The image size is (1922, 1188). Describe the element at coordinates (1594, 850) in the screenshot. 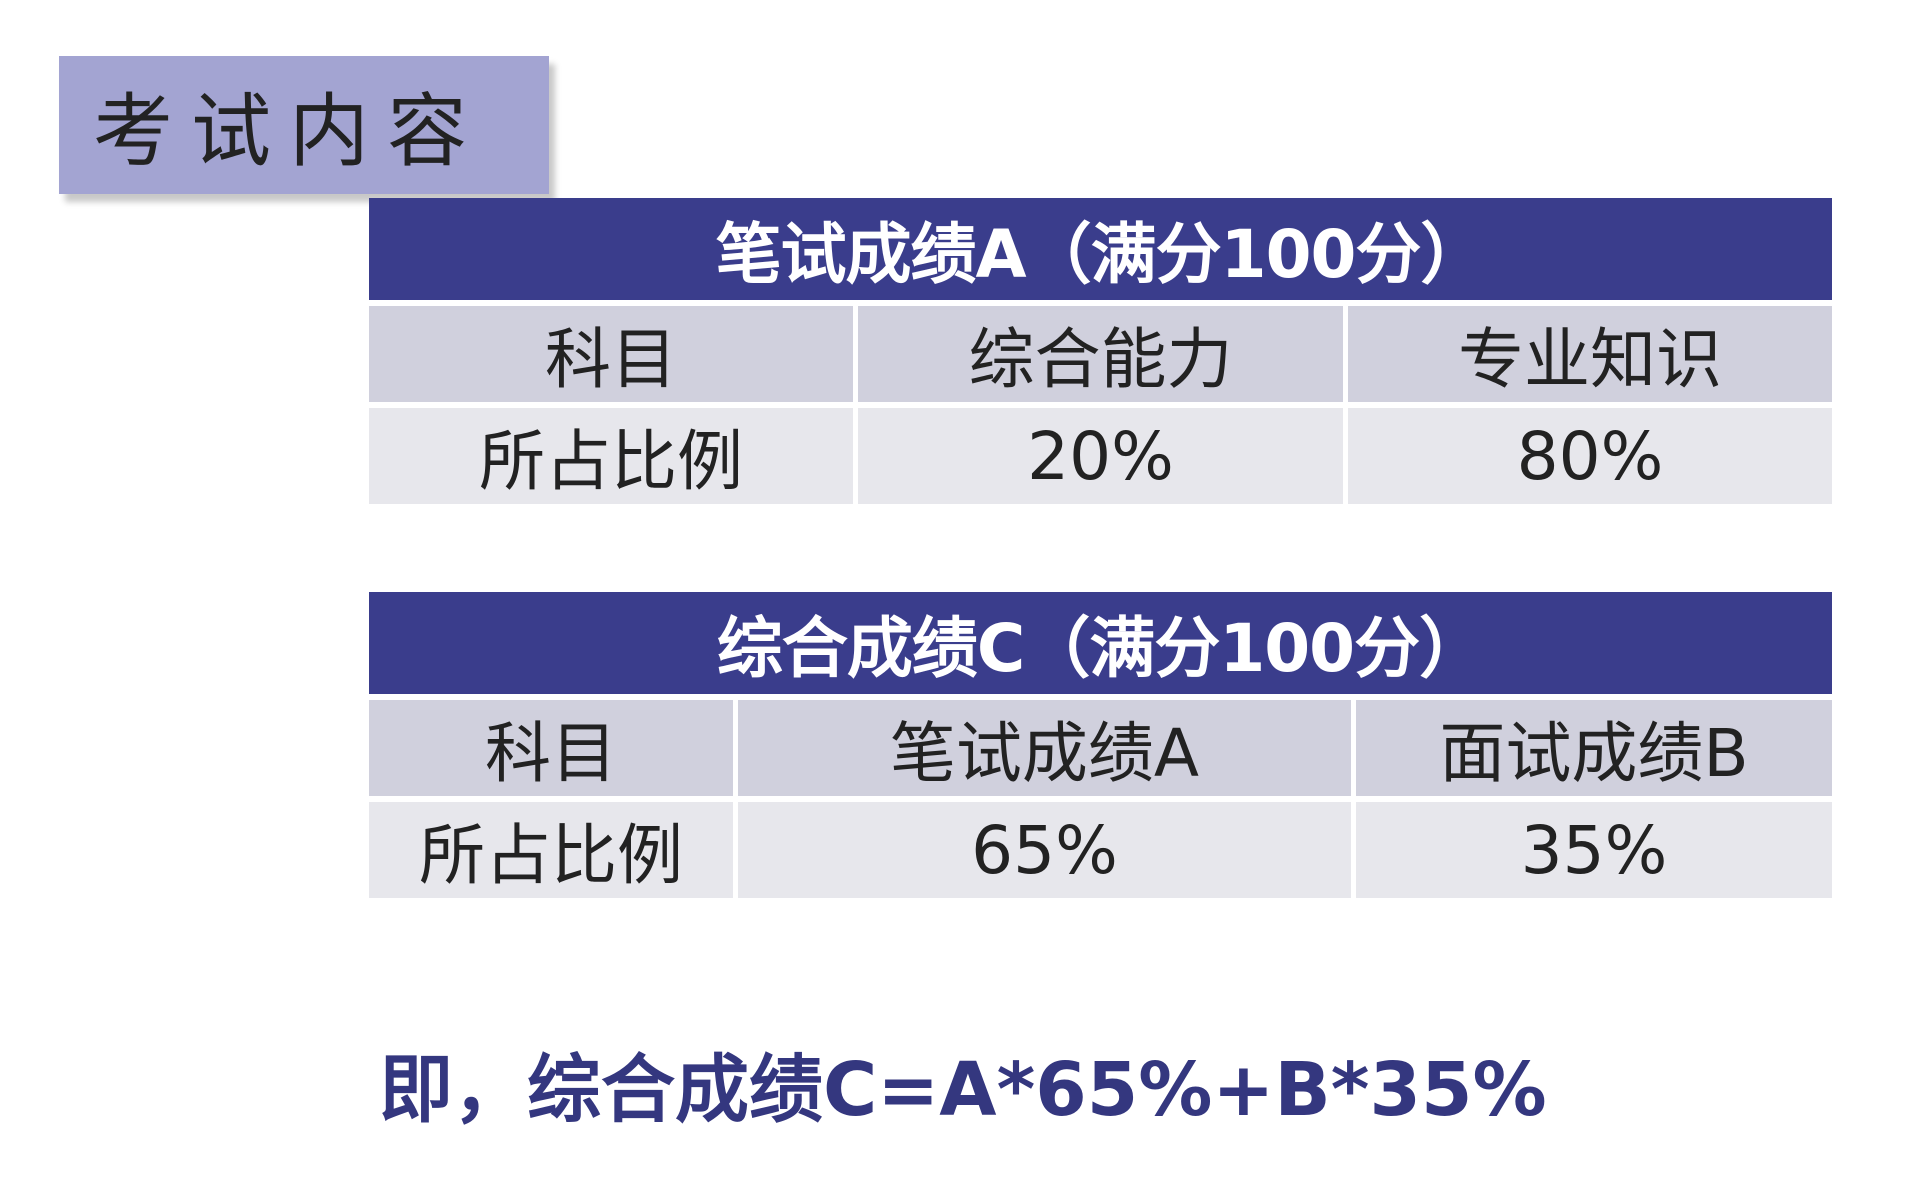

I see `table-cell-ratio-value: 35%` at that location.